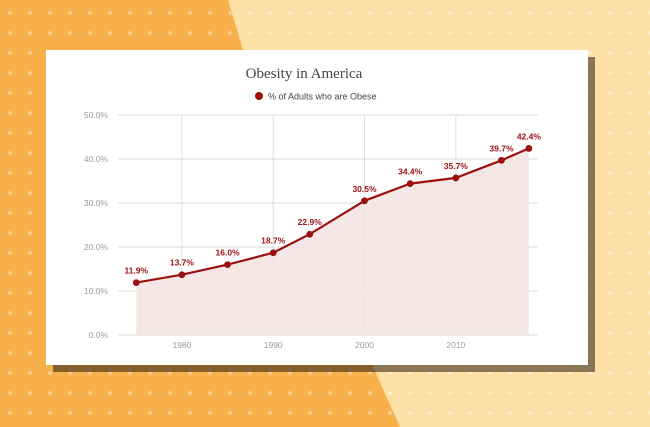 This screenshot has width=650, height=427. Describe the element at coordinates (96, 203) in the screenshot. I see `y-tick-label: 30.0%` at that location.